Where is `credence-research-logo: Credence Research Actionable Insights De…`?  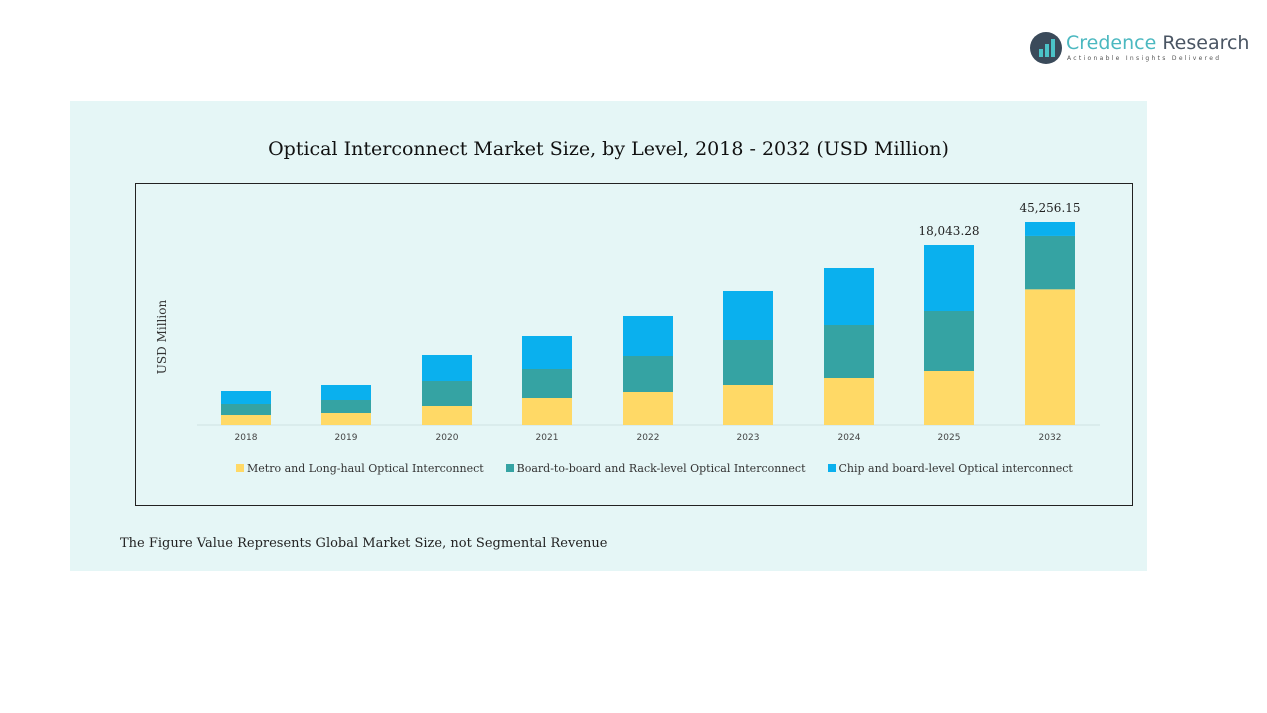 credence-research-logo: Credence Research Actionable Insights De… is located at coordinates (1139, 50).